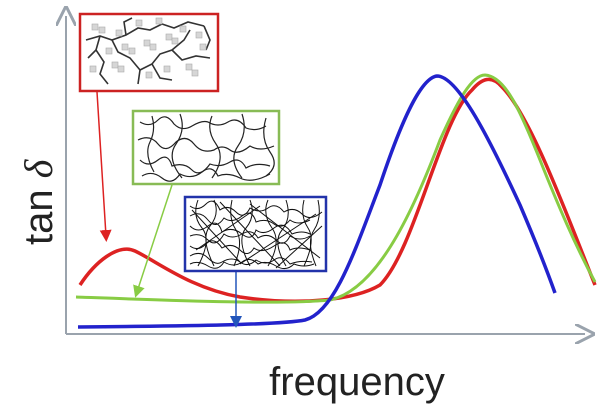 The image size is (598, 410). I want to click on loose-network-inset, so click(206, 147).